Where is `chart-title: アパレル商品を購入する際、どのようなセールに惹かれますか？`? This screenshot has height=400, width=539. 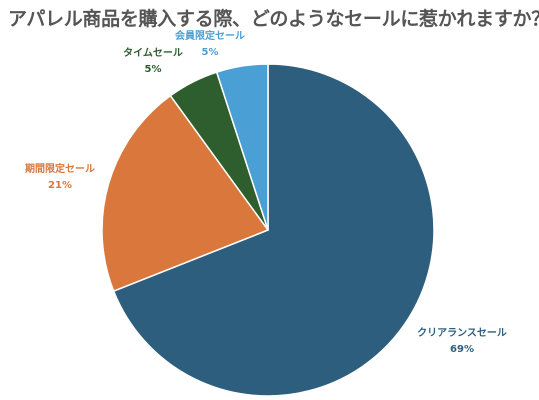
chart-title: アパレル商品を購入する際、どのようなセールに惹かれますか？ is located at coordinates (273, 19).